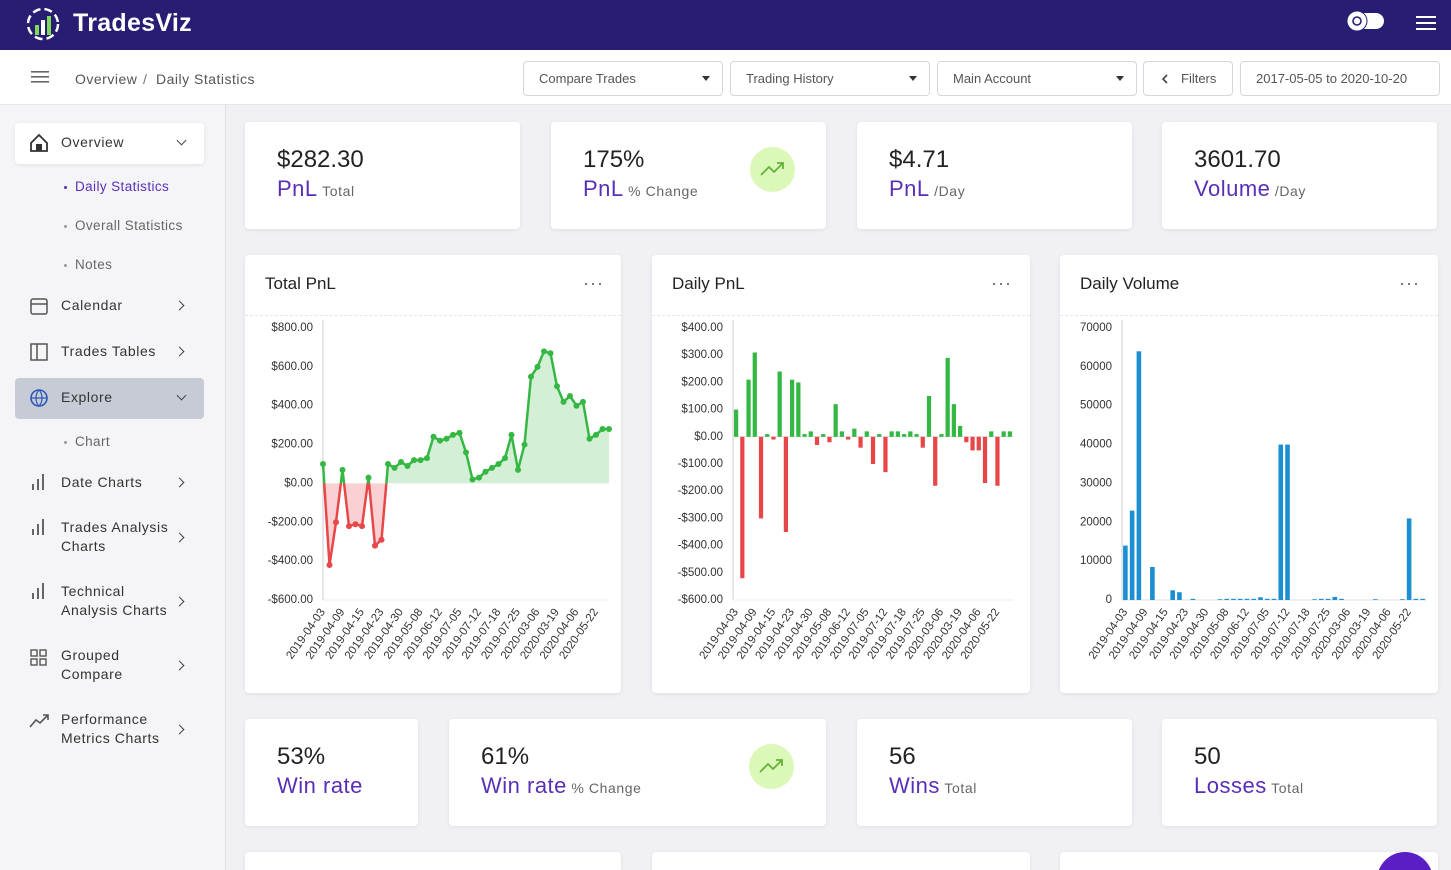  What do you see at coordinates (115, 536) in the screenshot?
I see `nav-label: Trades Analysis Charts` at bounding box center [115, 536].